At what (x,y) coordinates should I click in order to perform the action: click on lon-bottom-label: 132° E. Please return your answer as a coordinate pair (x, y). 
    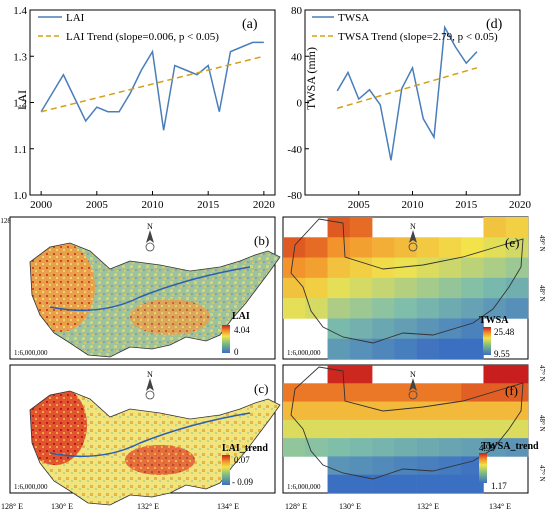
    Looking at the image, I should click on (148, 506).